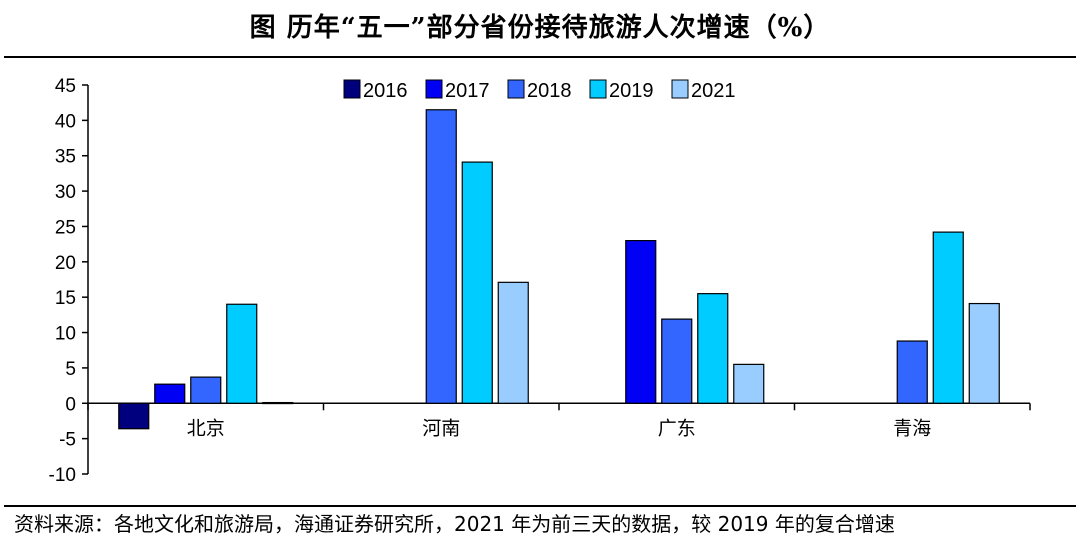 The width and height of the screenshot is (1080, 543). Describe the element at coordinates (206, 428) in the screenshot. I see `x-tick-label: 北京` at that location.